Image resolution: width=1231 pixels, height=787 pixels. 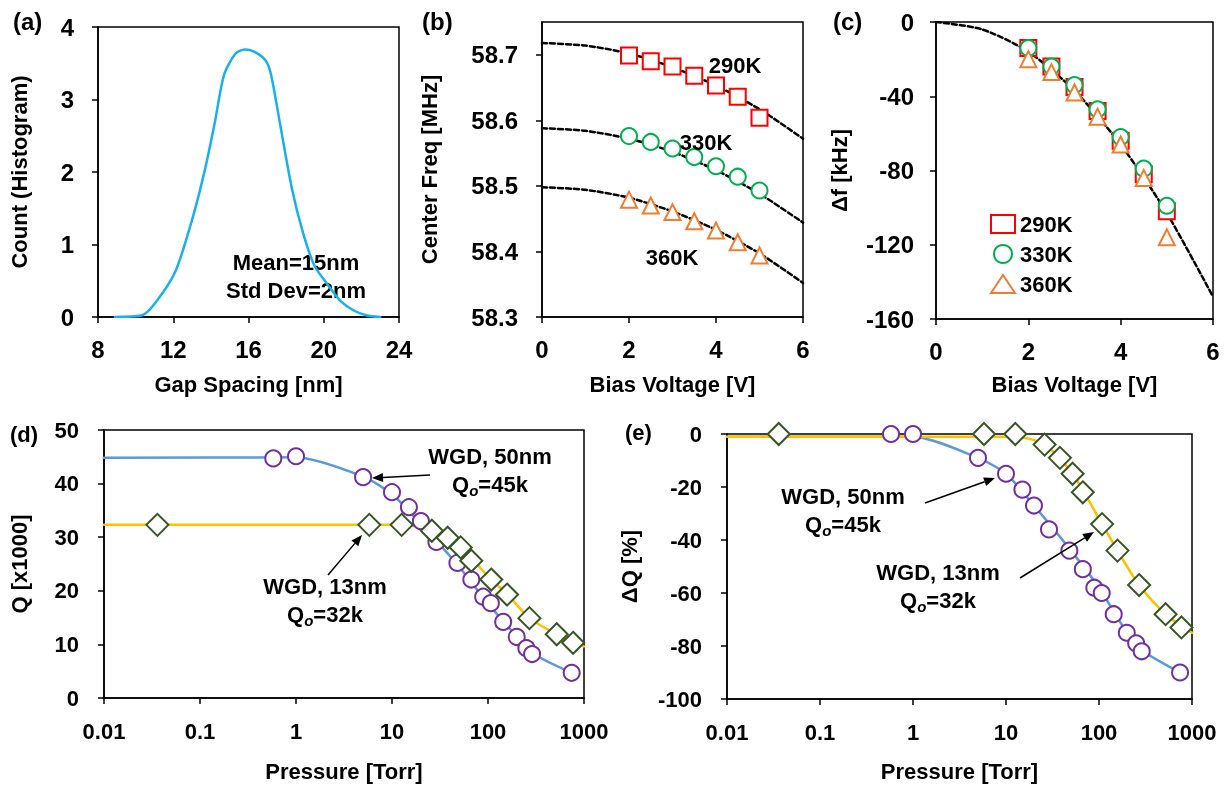 What do you see at coordinates (686, 487) in the screenshot?
I see `y-tick-label: -20` at bounding box center [686, 487].